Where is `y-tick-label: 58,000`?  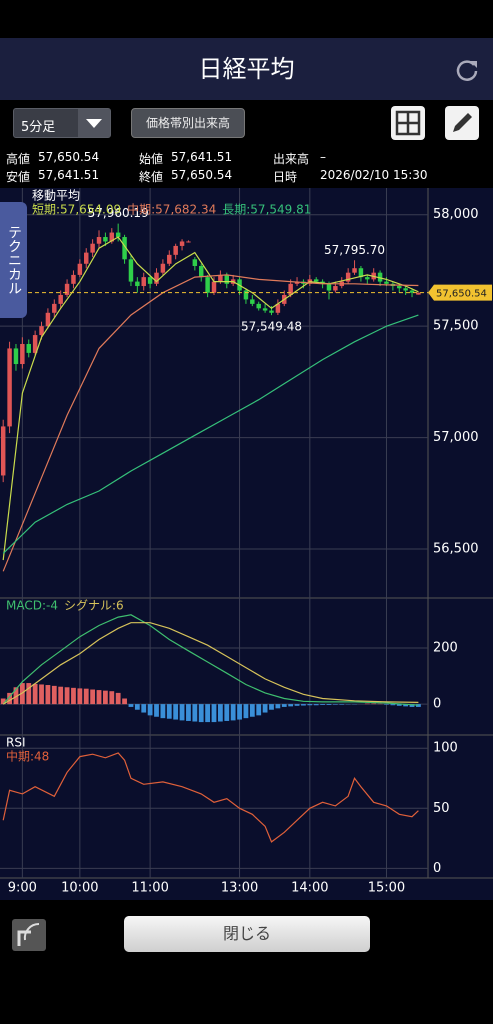
y-tick-label: 58,000 is located at coordinates (456, 214).